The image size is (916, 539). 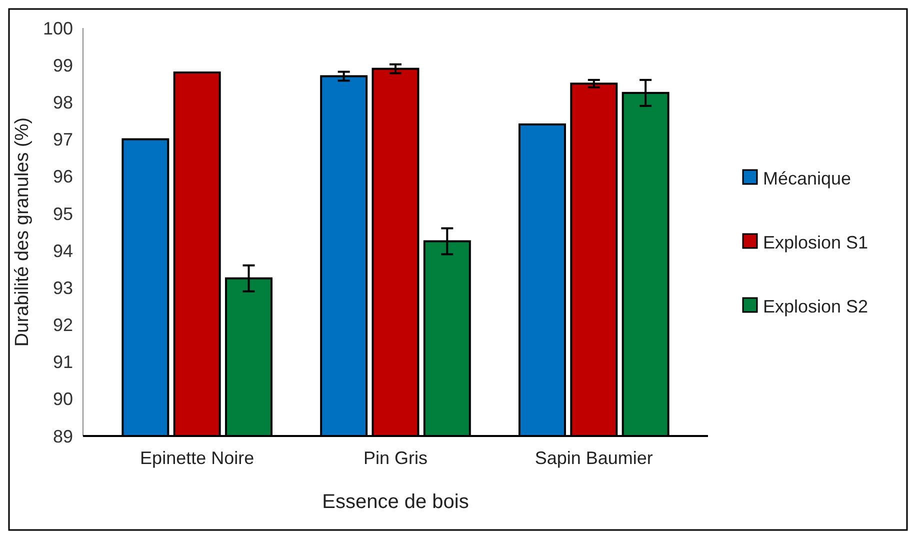 What do you see at coordinates (62, 399) in the screenshot?
I see `y-tick-label: 90` at bounding box center [62, 399].